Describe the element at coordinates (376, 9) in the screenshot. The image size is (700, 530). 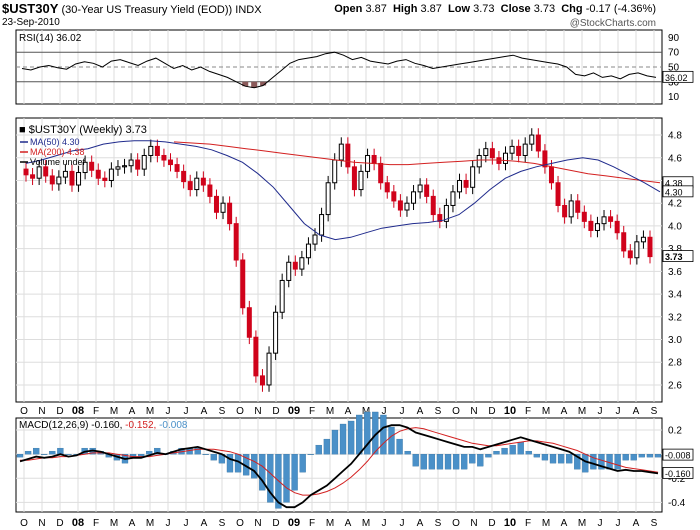
I see `open-value: 3.87` at that location.